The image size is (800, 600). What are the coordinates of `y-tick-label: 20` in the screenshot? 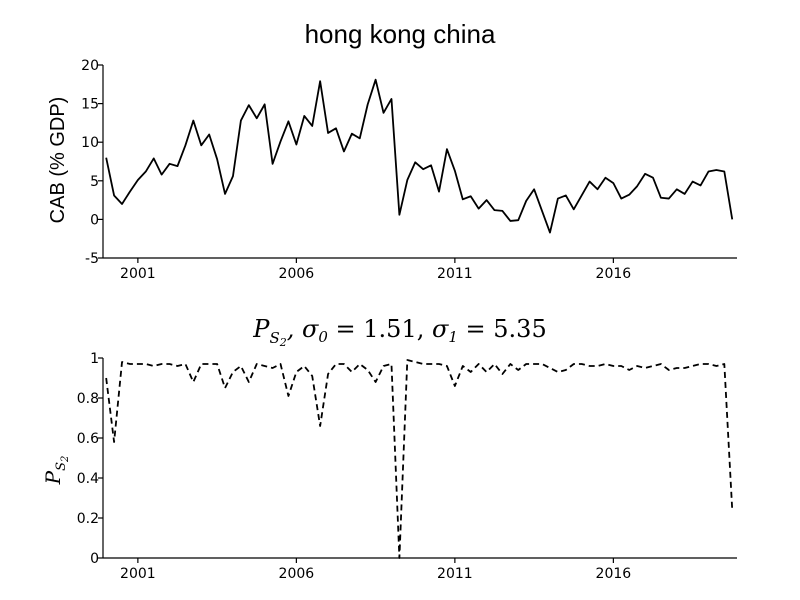 It's located at (90, 66).